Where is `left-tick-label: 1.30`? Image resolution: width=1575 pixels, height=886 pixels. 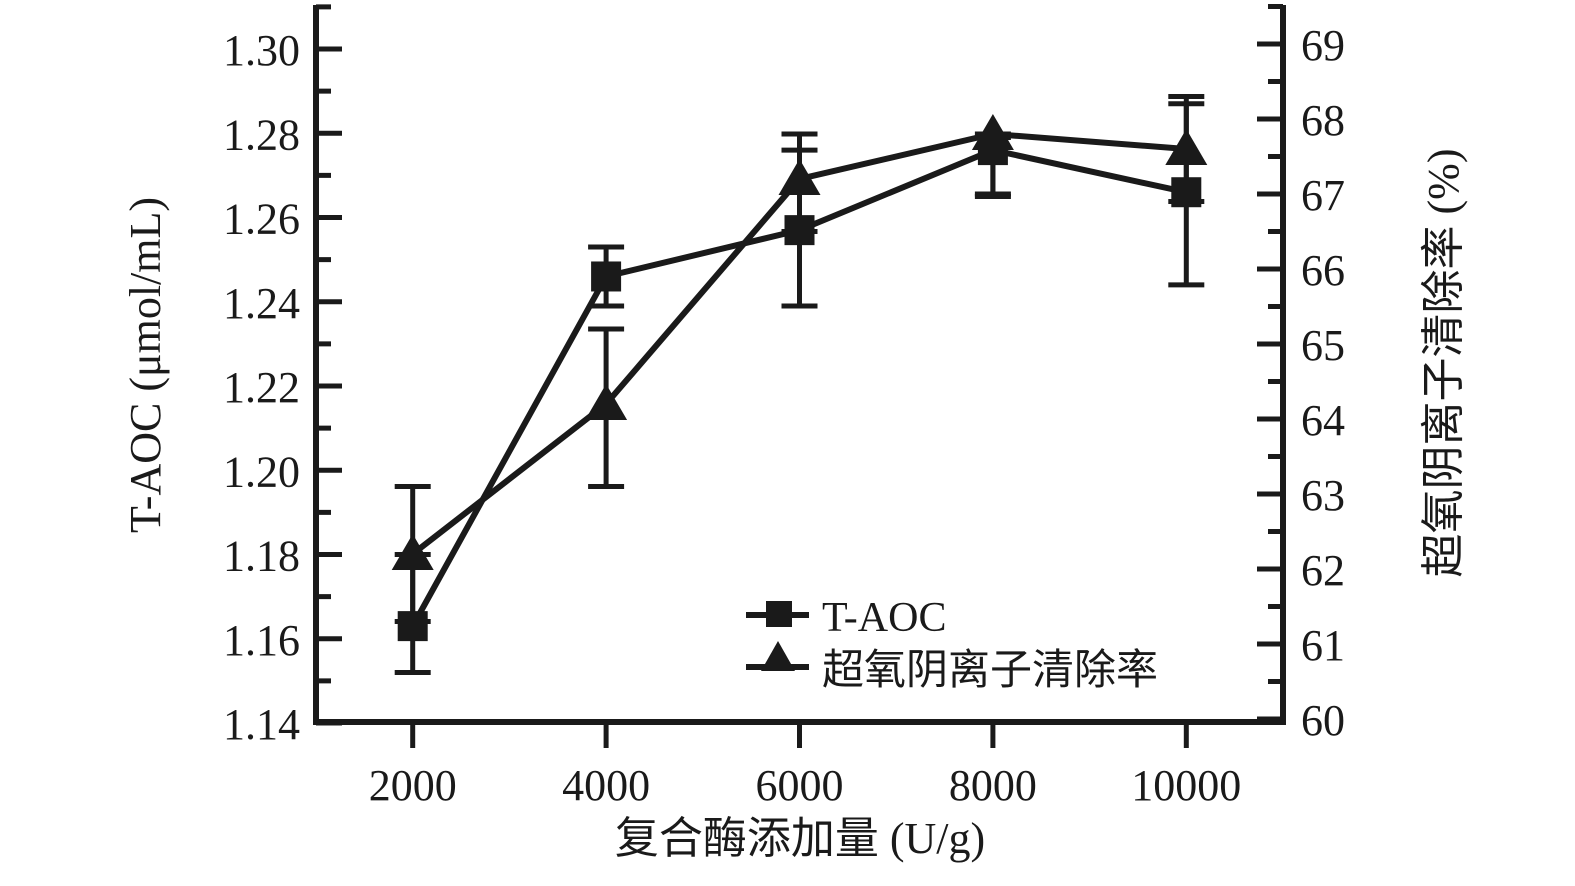
left-tick-label: 1.30 is located at coordinates (261, 50).